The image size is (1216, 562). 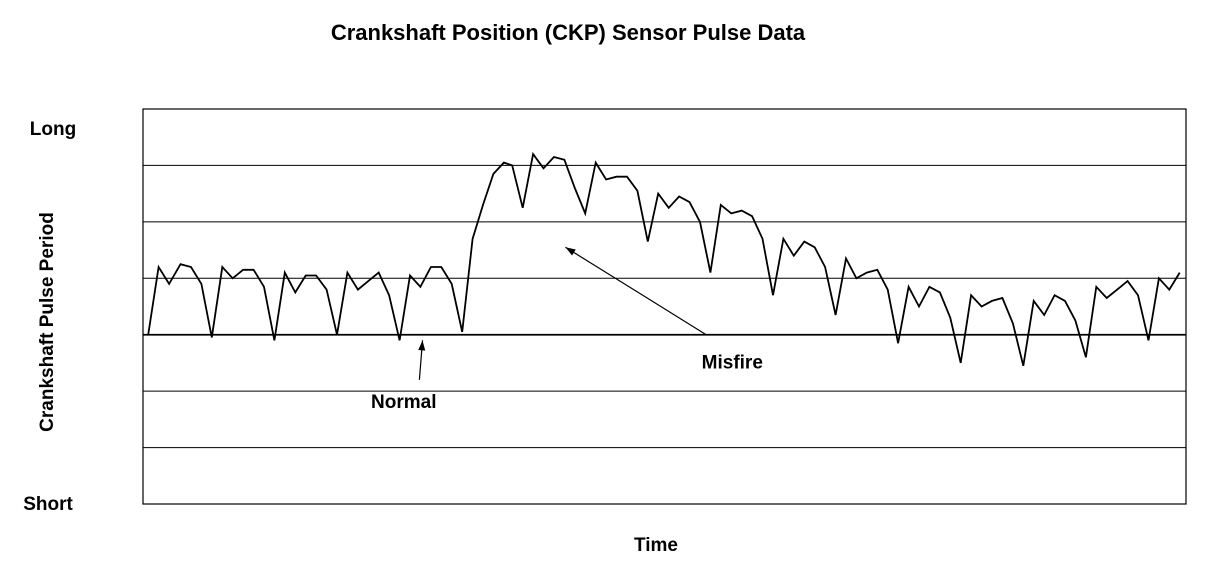 What do you see at coordinates (47, 322) in the screenshot?
I see `y-axis-title: Crankshaft Pulse Period` at bounding box center [47, 322].